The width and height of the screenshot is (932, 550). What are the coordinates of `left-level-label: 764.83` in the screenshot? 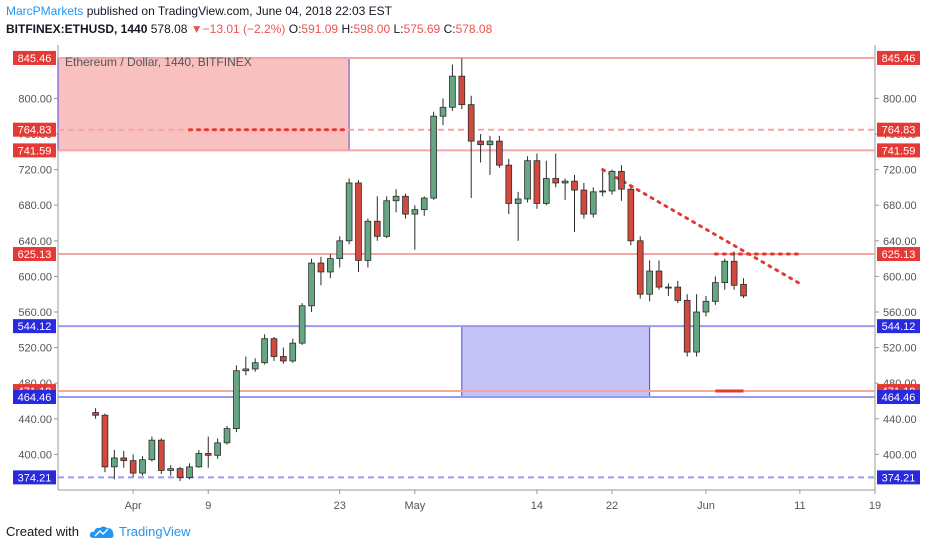 It's located at (35, 131).